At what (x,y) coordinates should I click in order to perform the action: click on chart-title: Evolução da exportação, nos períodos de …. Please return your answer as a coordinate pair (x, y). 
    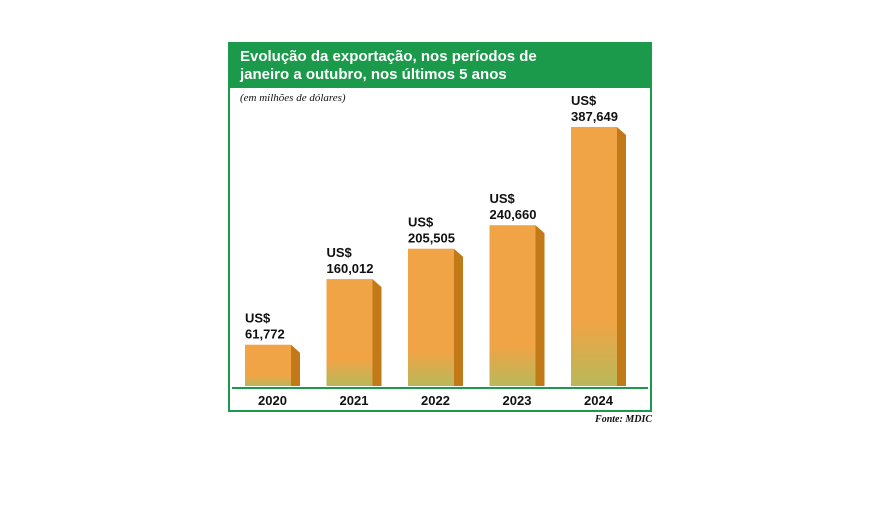
    Looking at the image, I should click on (440, 66).